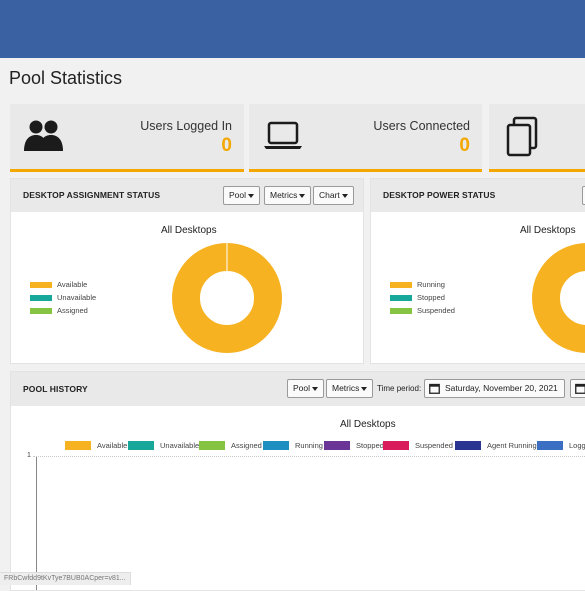  I want to click on users-logged-in-card: Users Logged In 0, so click(127, 138).